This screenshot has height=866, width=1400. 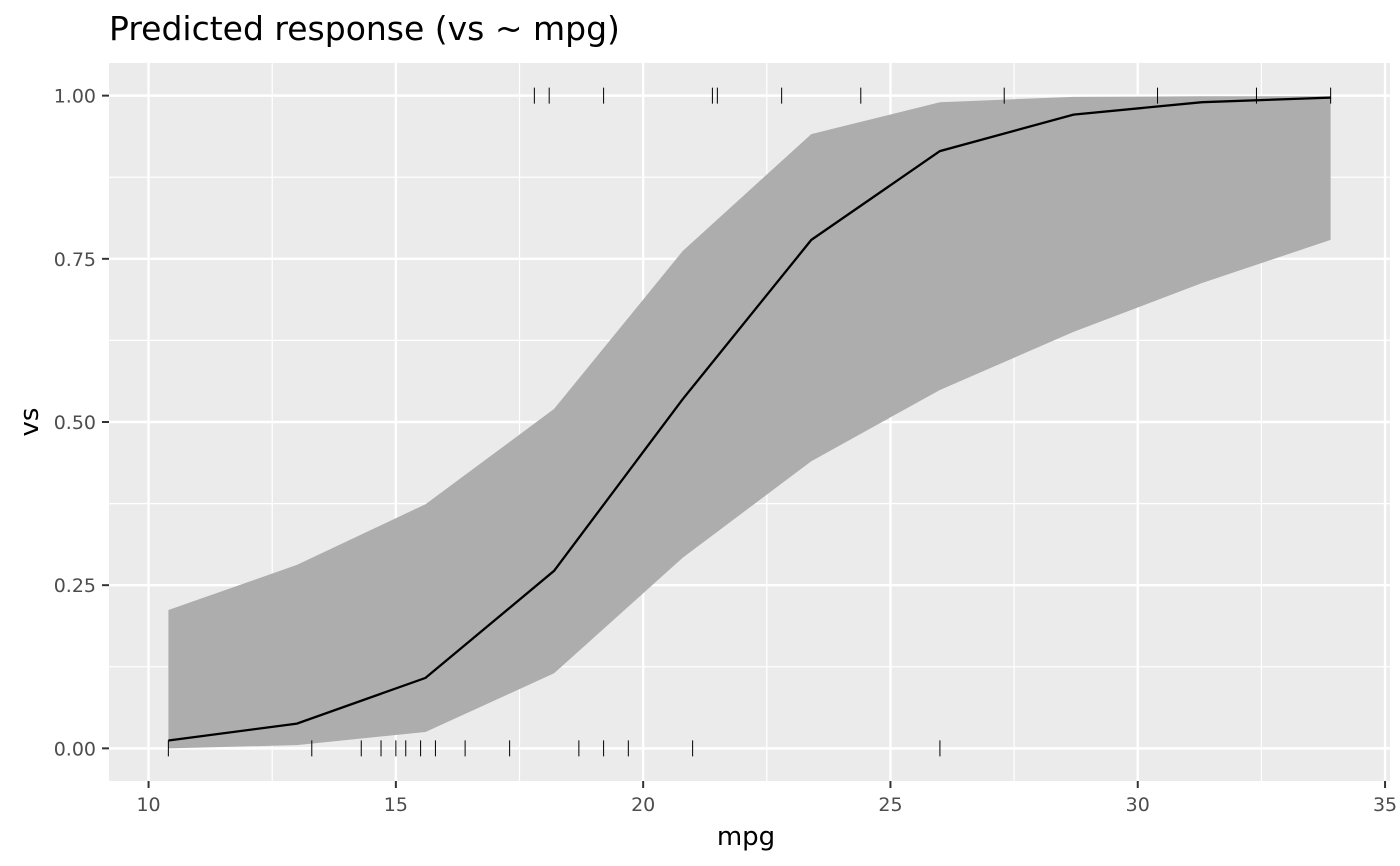 What do you see at coordinates (364, 28) in the screenshot?
I see `chart-title: Predicted response (vs ~ mpg)` at bounding box center [364, 28].